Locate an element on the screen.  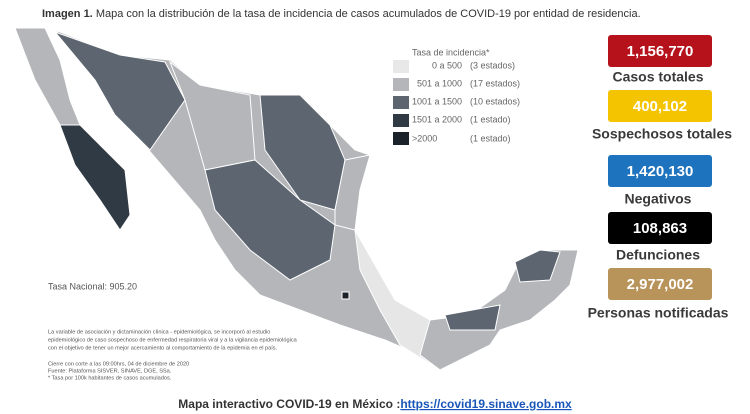
footer-link: https://covid19.sinave.gob.mx is located at coordinates (486, 404).